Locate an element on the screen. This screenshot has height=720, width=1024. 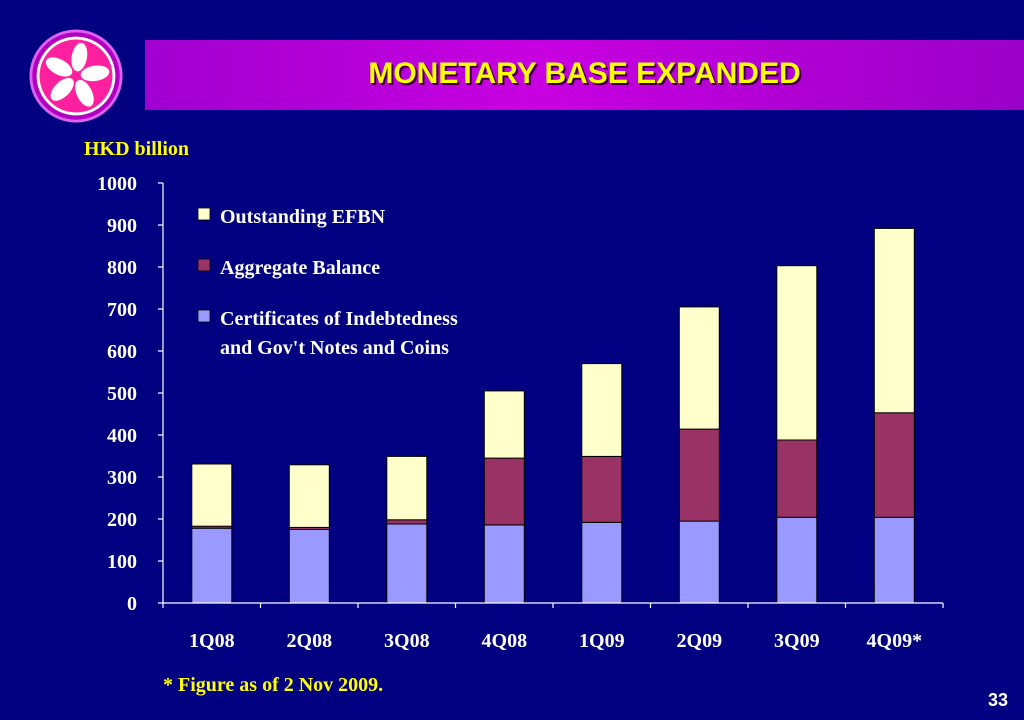
hkma-bauhinia-logo is located at coordinates (76, 76).